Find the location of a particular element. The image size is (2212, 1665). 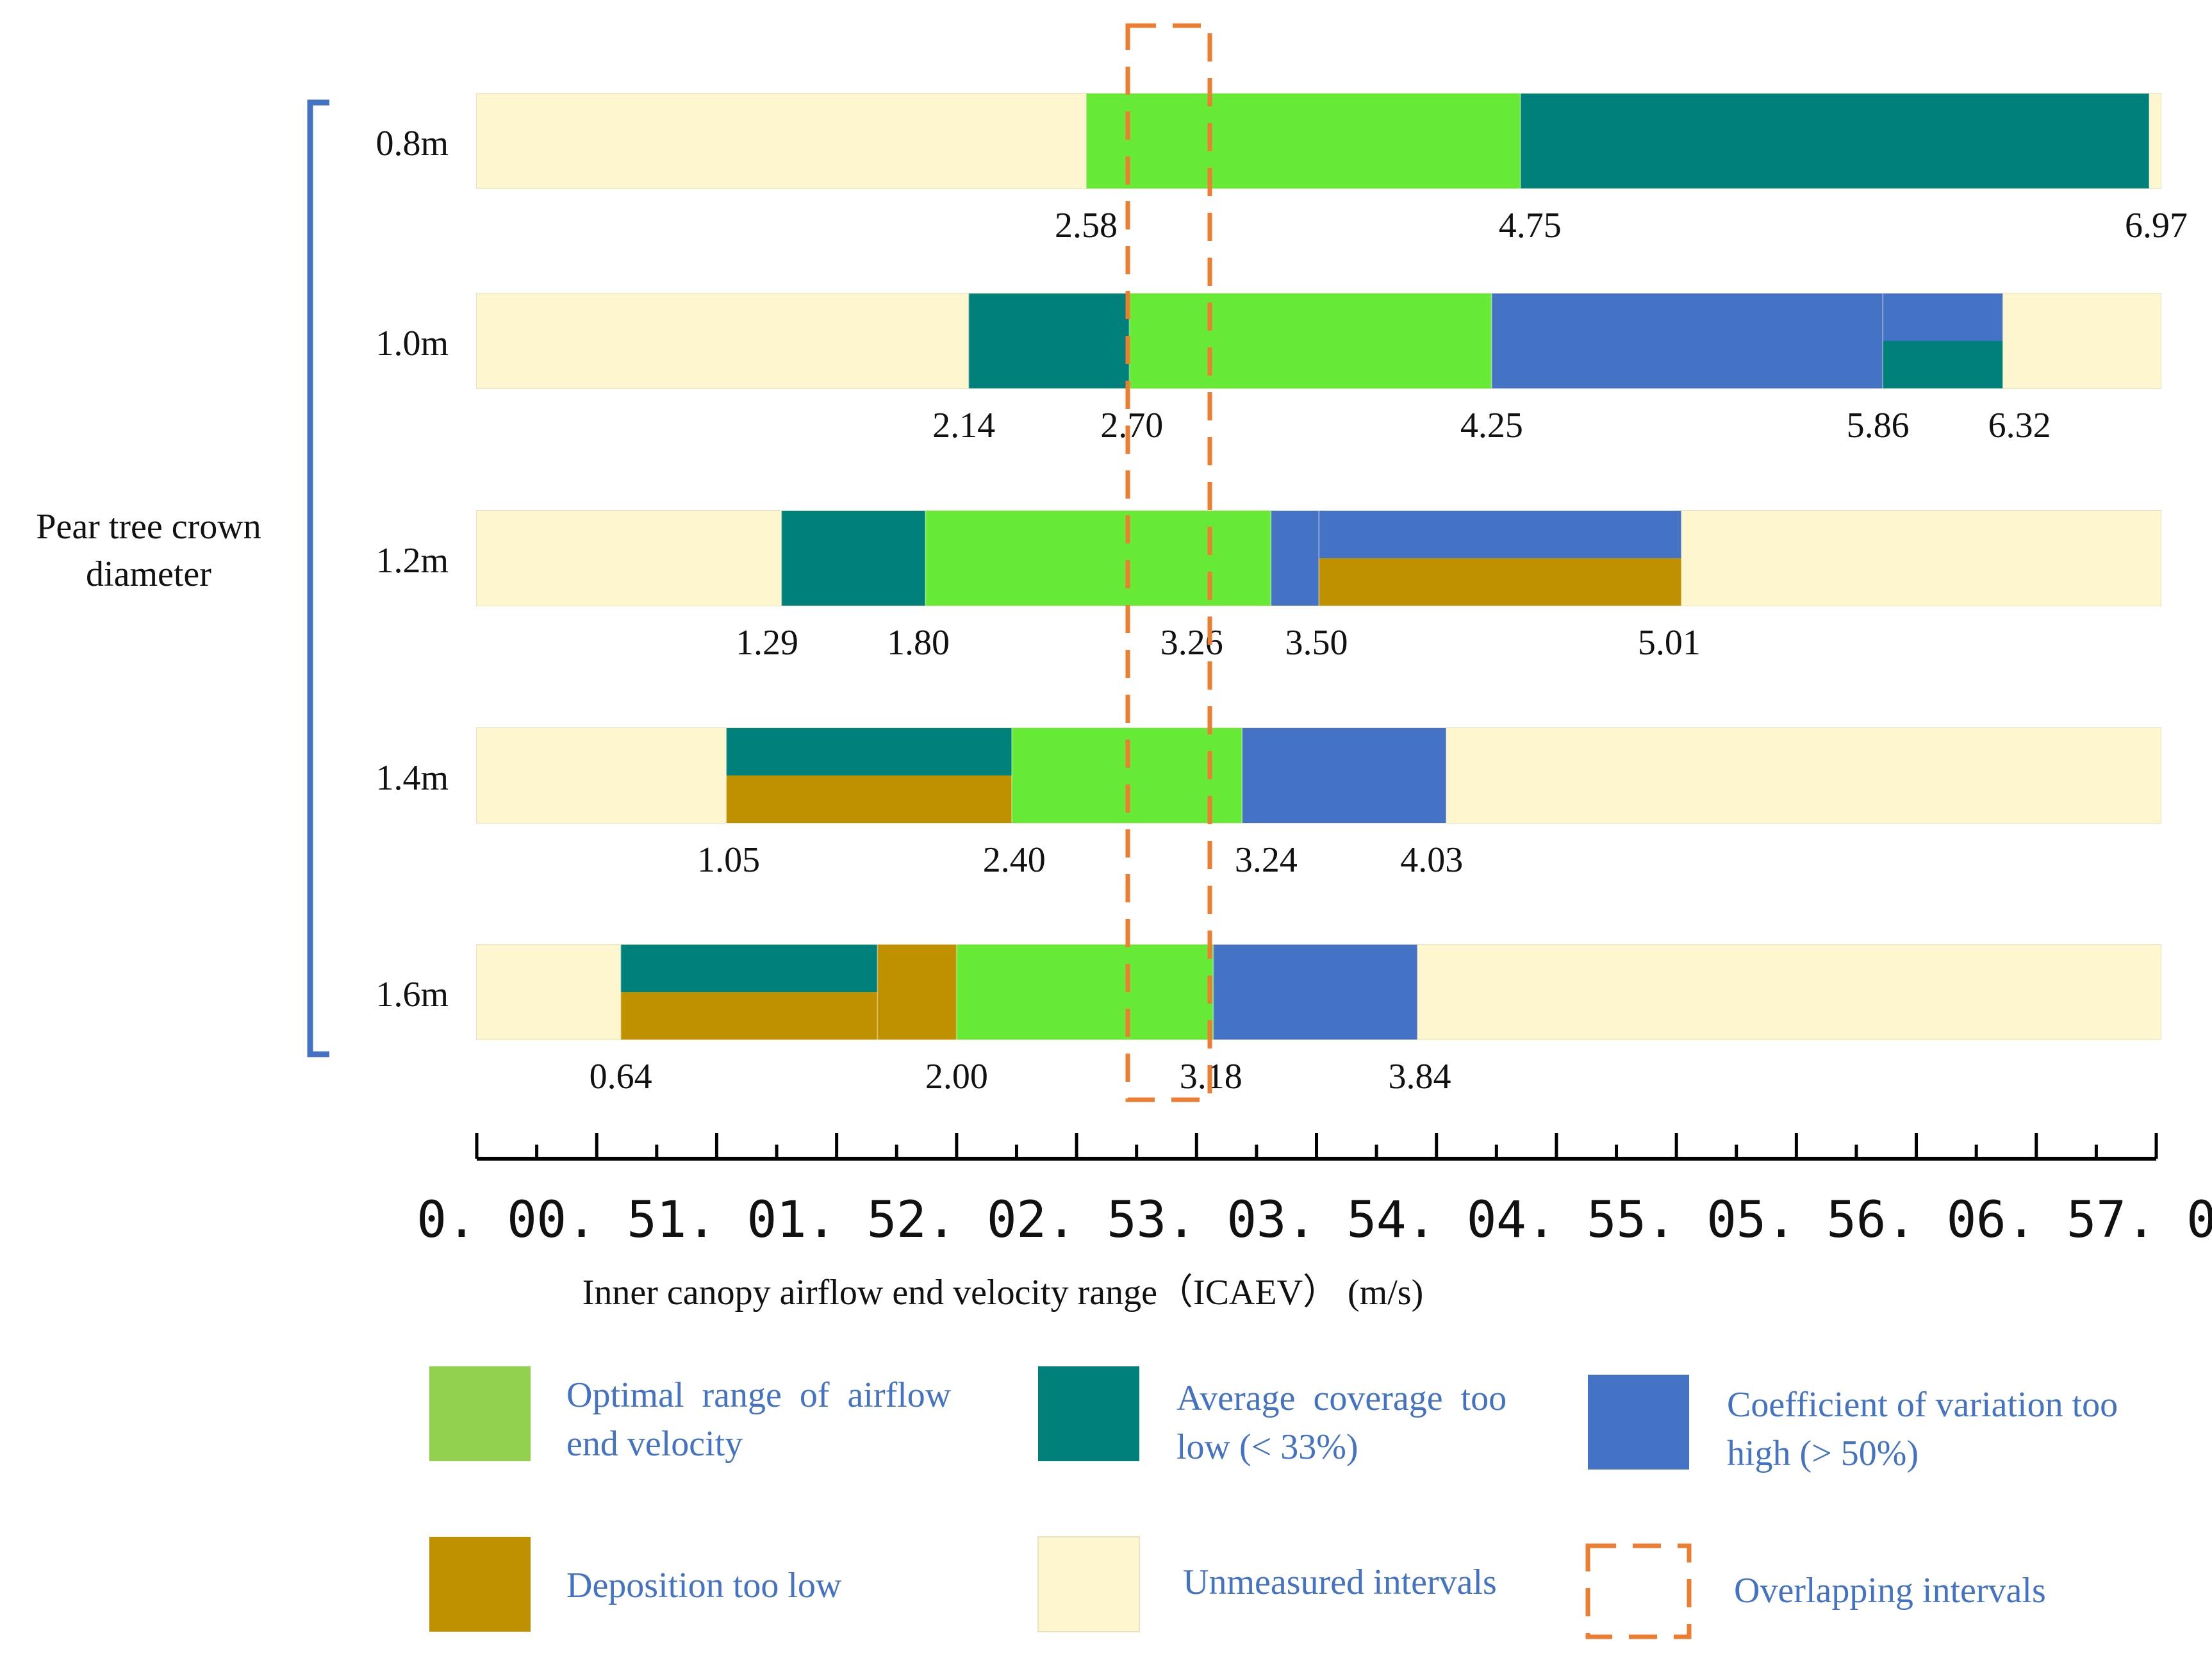

y-axis-title-line: diameter is located at coordinates (148, 574).